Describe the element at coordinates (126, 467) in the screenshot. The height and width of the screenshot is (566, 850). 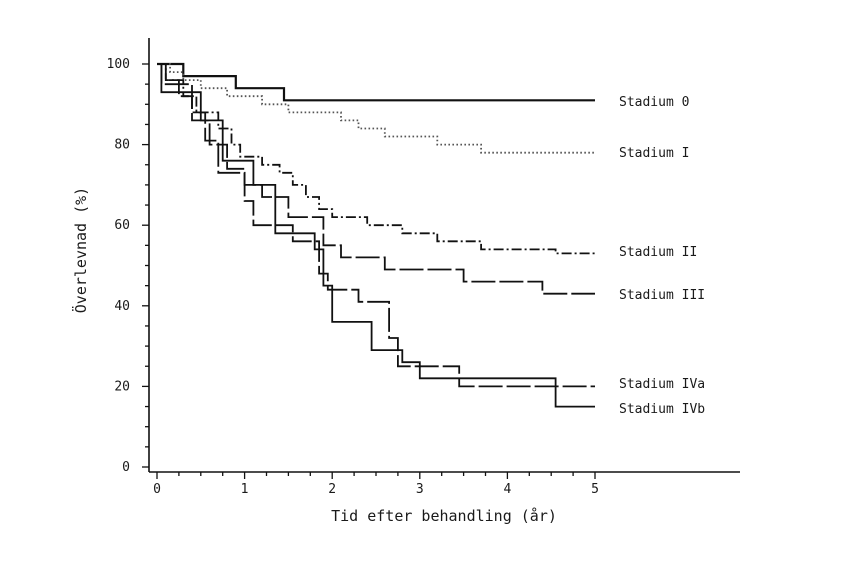
I see `y-tick-label: 0` at that location.